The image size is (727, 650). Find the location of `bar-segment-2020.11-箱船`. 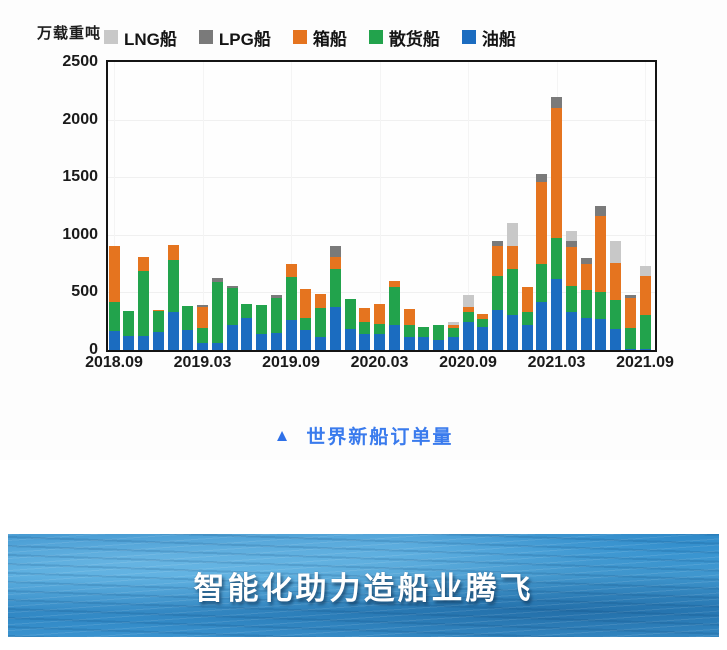

bar-segment-2020.11-箱船 is located at coordinates (497, 261).